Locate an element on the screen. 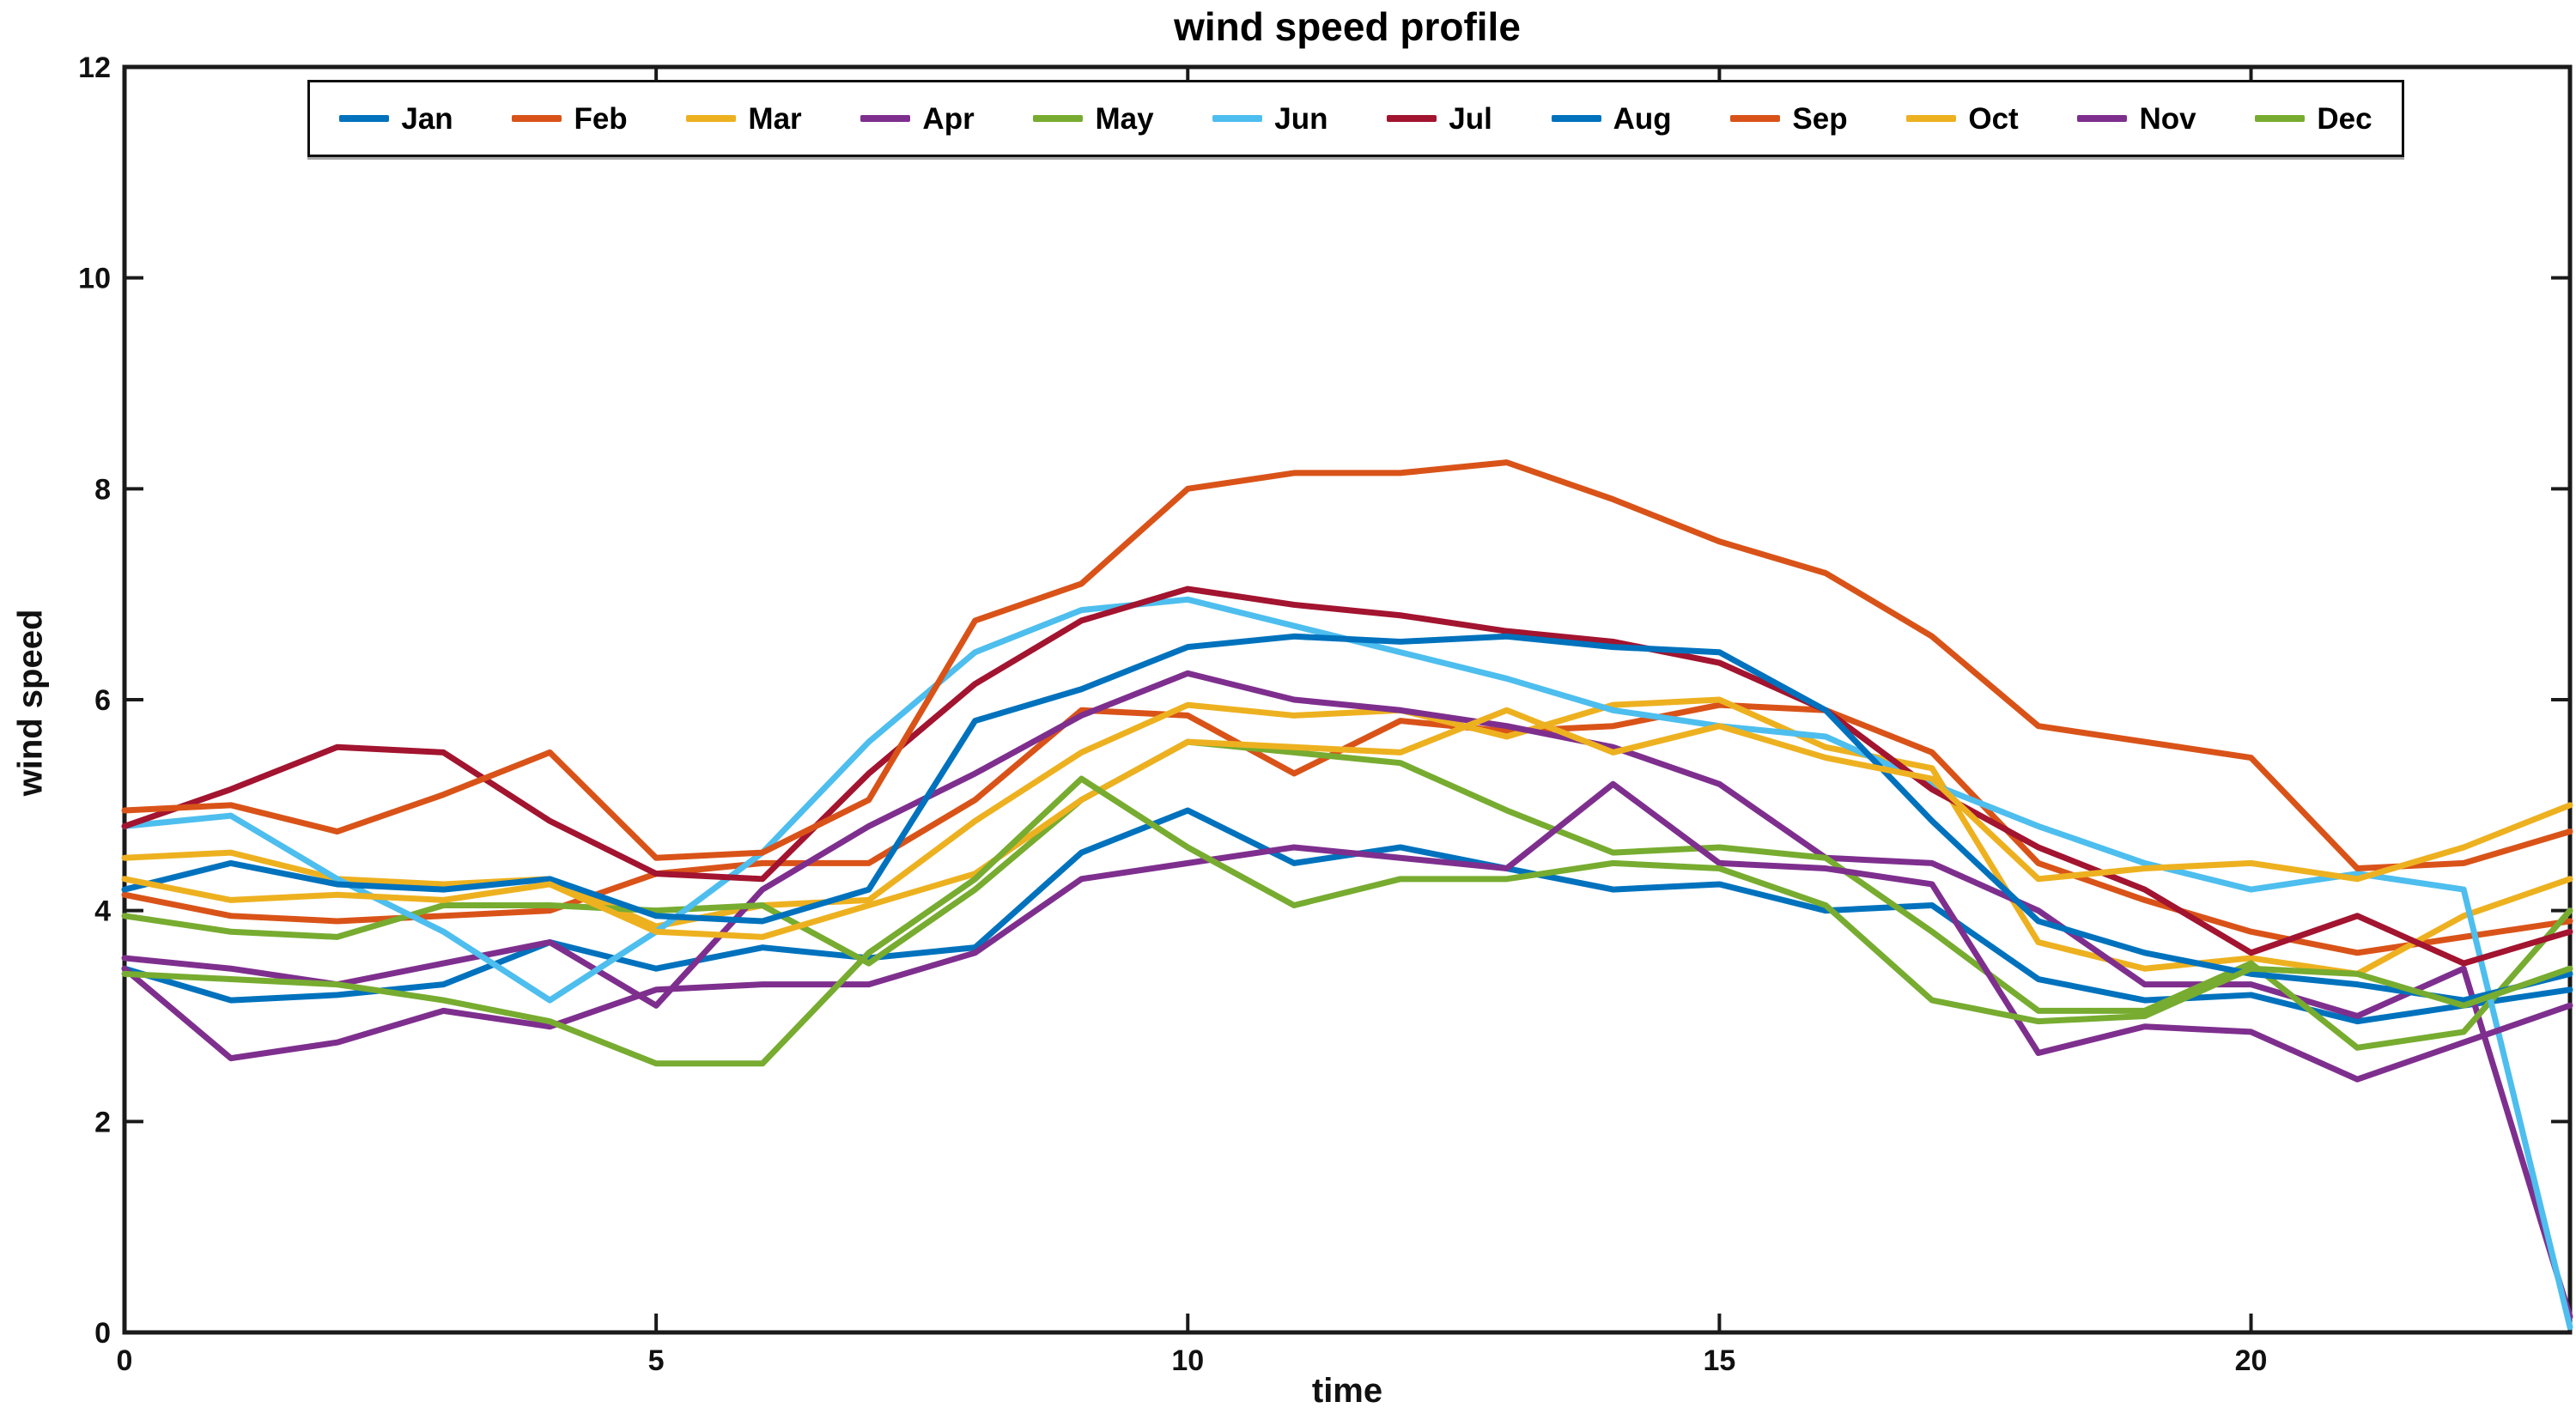 The width and height of the screenshot is (2576, 1420). legend-item-apr: Apr is located at coordinates (918, 118).